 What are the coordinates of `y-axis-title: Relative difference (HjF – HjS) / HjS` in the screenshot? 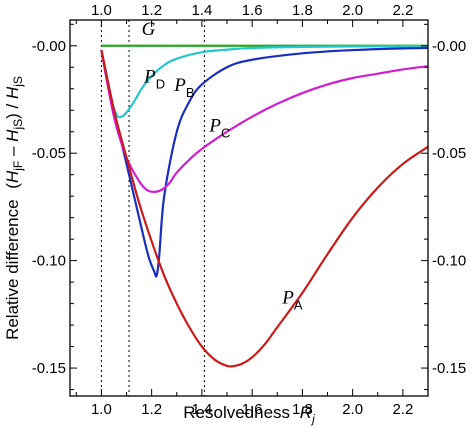 It's located at (14, 208).